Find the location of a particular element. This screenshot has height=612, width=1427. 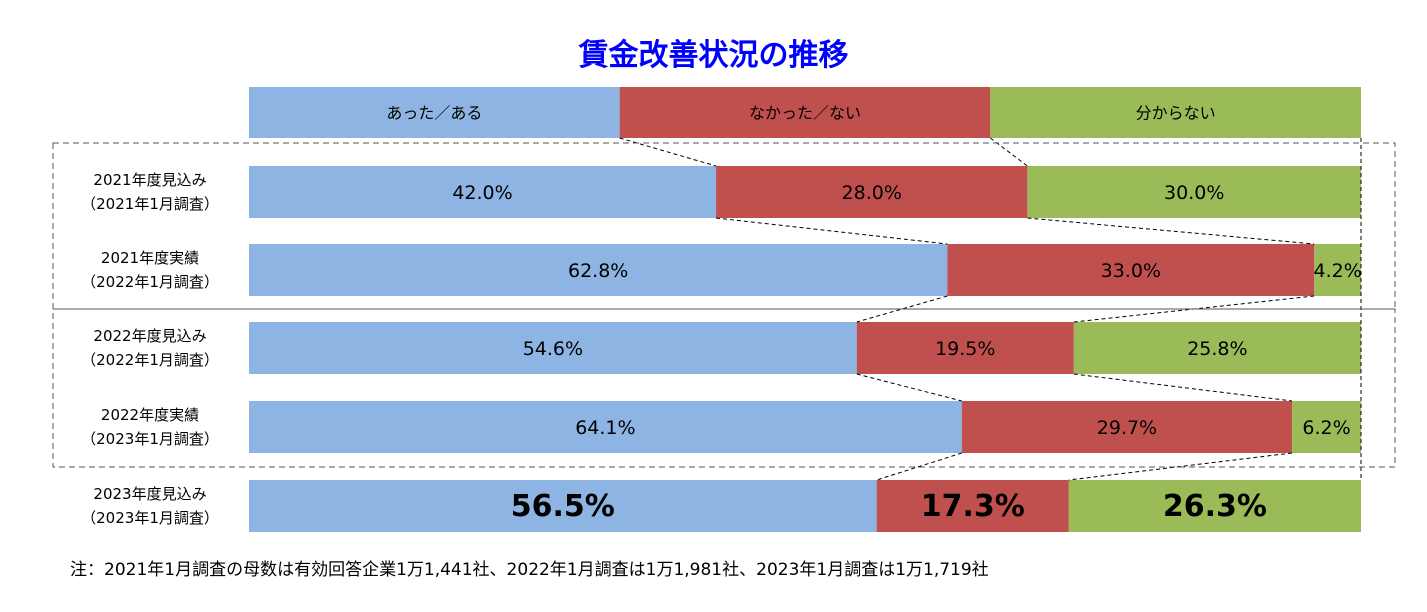

data-label: 29.7% is located at coordinates (1127, 428).